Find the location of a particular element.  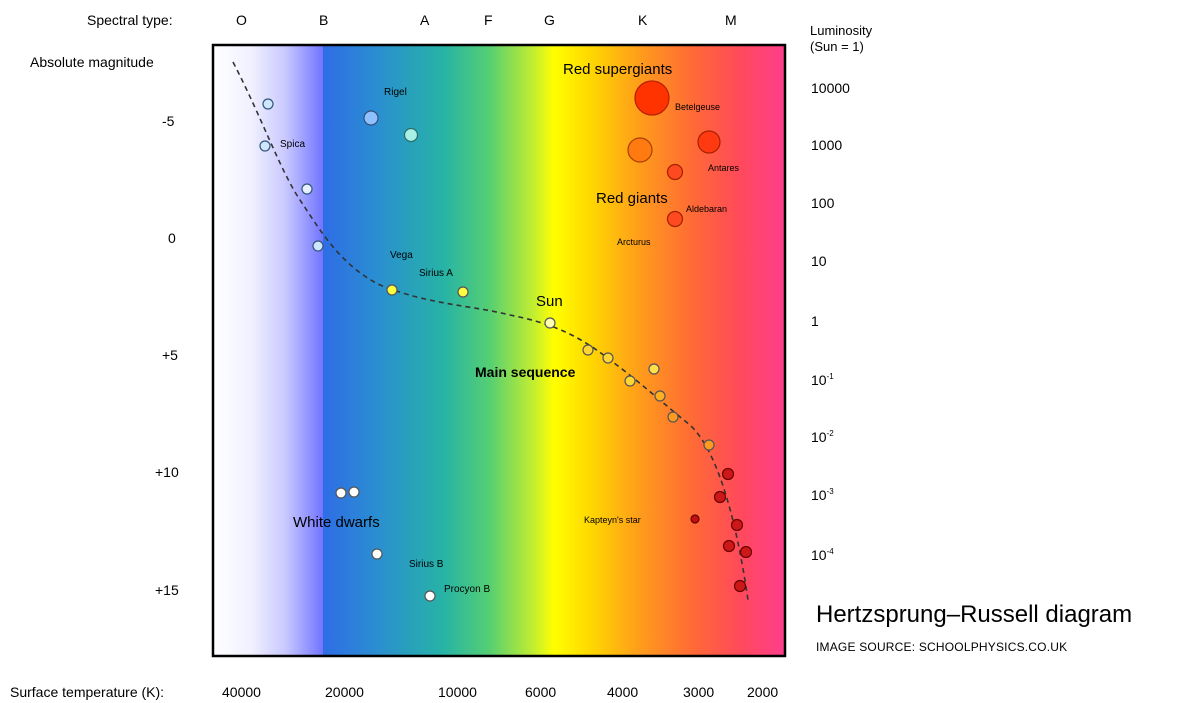

betelgeuse-label: Betelgeuse is located at coordinates (697, 107).